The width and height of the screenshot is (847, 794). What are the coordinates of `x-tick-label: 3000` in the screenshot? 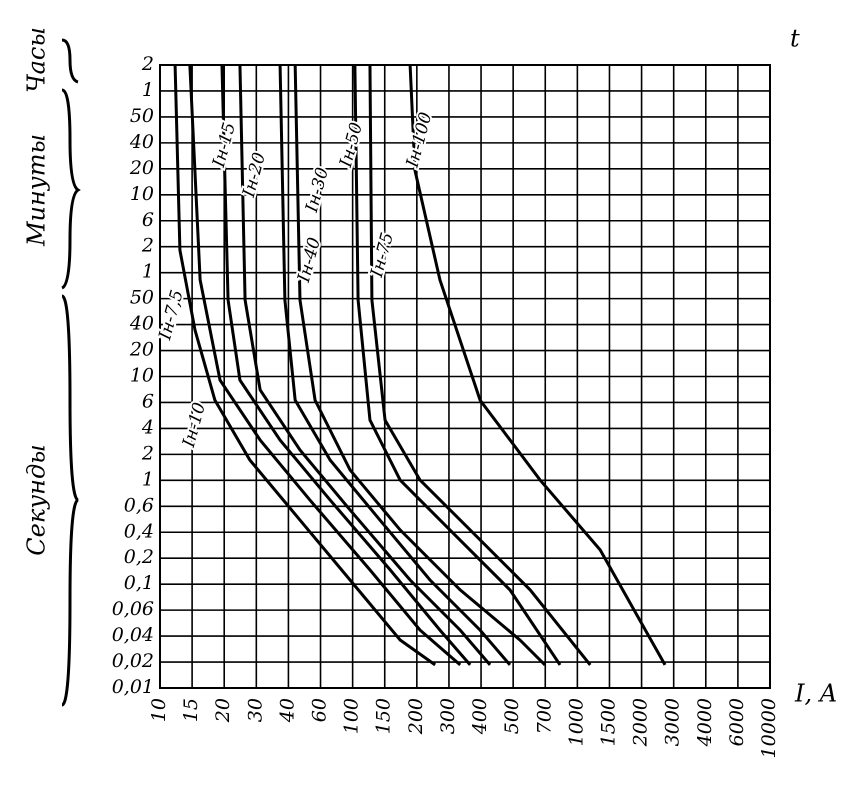 It's located at (673, 722).